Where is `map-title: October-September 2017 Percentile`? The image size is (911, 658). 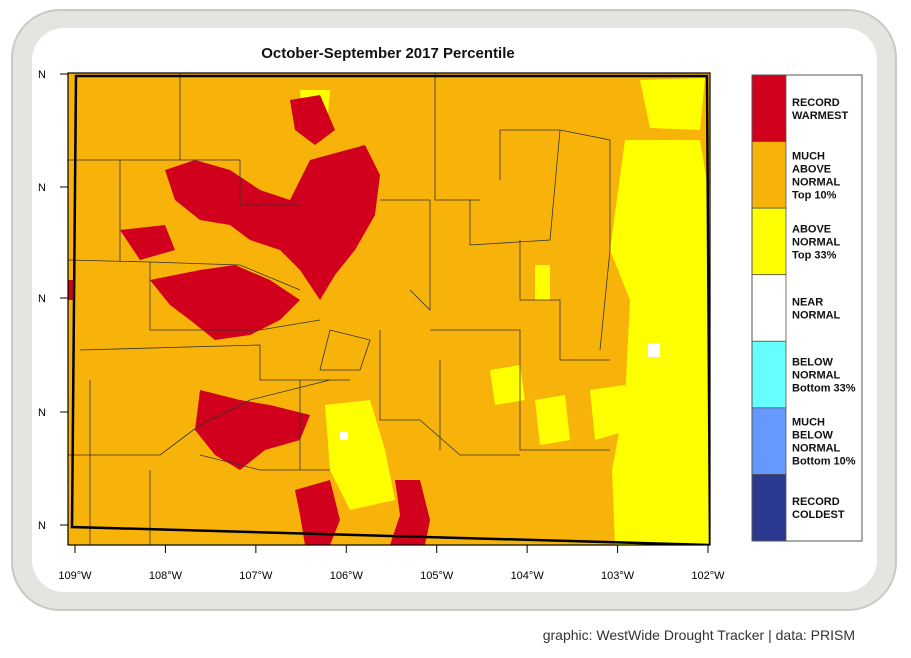
map-title: October-September 2017 Percentile is located at coordinates (387, 53).